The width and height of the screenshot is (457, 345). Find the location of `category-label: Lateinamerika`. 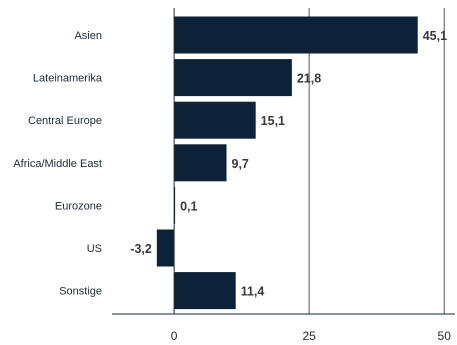

category-label: Lateinamerika is located at coordinates (68, 79).